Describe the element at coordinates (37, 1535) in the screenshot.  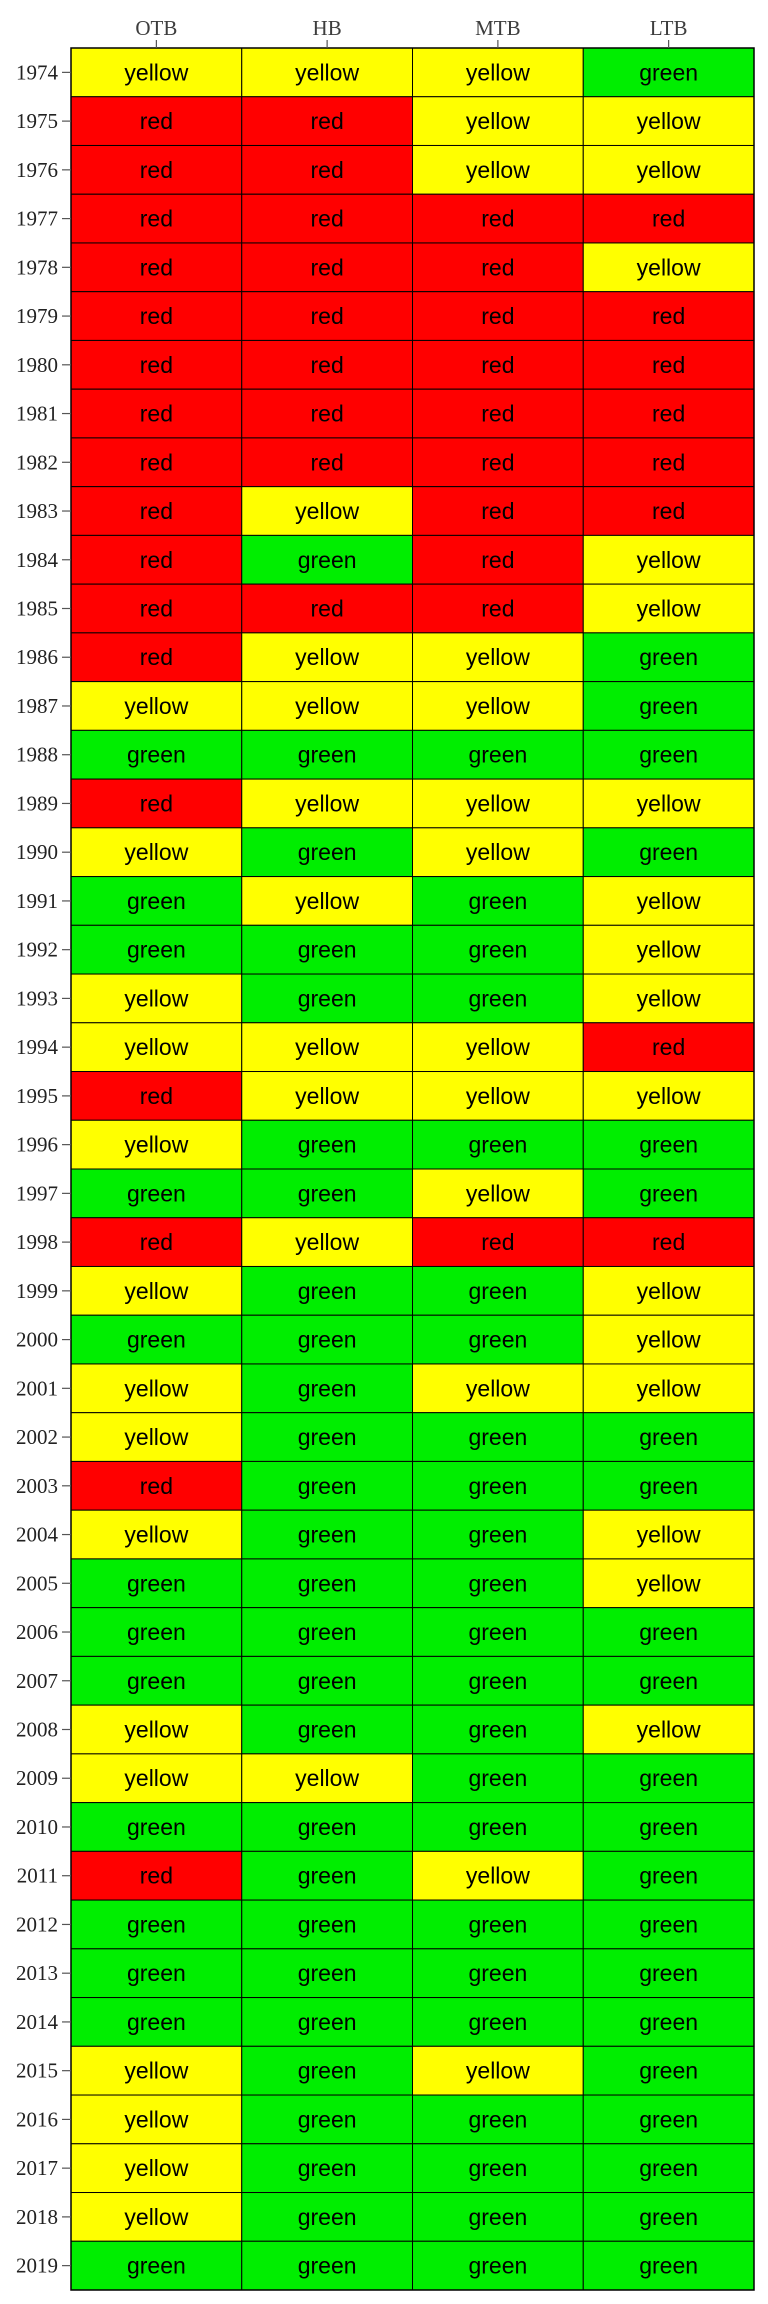
I see `row-label-2004: 2004` at that location.